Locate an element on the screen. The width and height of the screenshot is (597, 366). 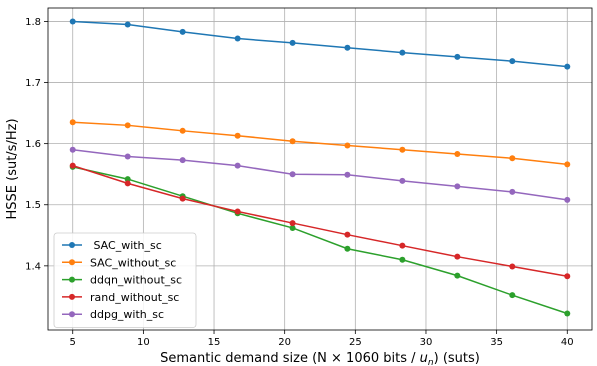
x-tick-label: 5 is located at coordinates (73, 342).